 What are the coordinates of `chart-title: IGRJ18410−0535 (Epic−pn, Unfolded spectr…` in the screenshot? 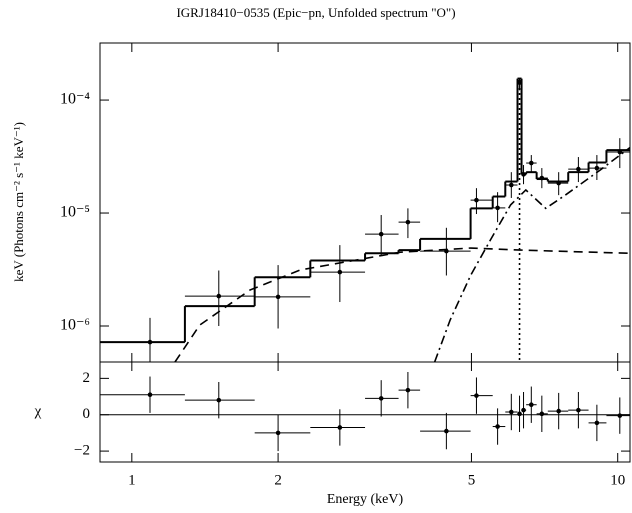 It's located at (315, 12).